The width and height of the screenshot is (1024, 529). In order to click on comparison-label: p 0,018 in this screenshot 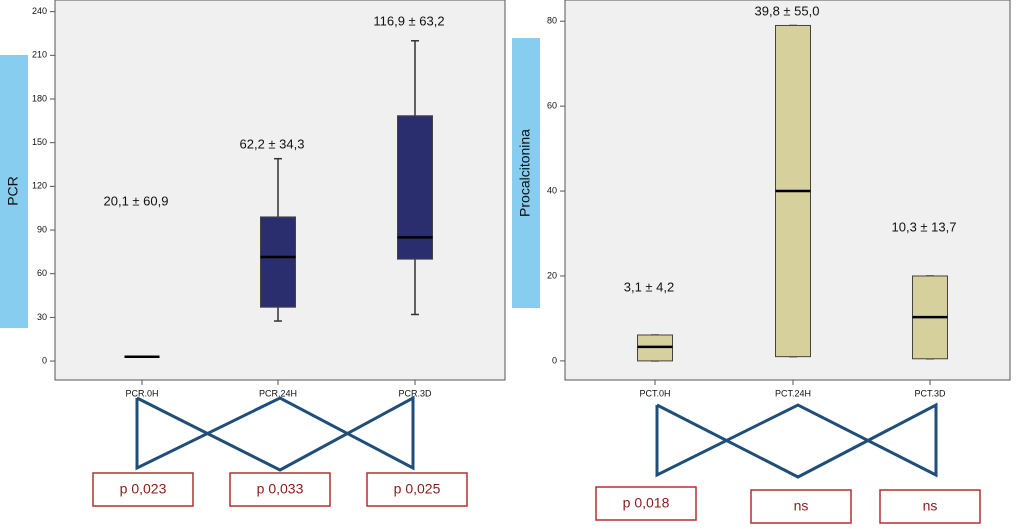, I will do `click(646, 503)`.